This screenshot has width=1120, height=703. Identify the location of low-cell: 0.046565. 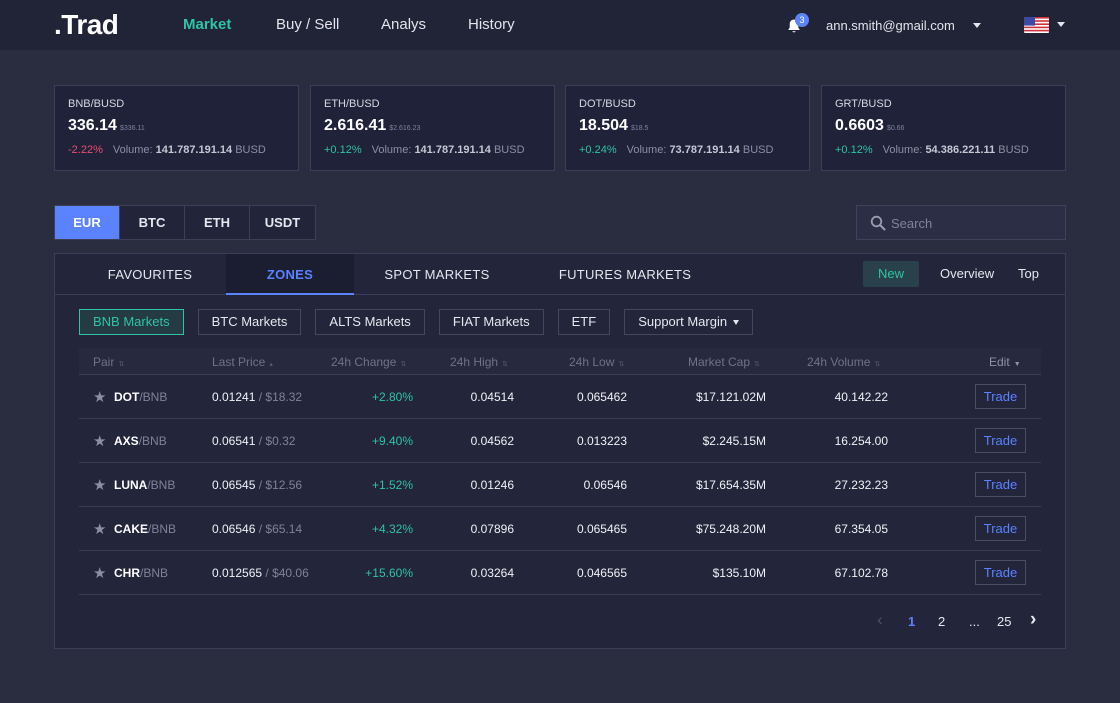
(601, 573).